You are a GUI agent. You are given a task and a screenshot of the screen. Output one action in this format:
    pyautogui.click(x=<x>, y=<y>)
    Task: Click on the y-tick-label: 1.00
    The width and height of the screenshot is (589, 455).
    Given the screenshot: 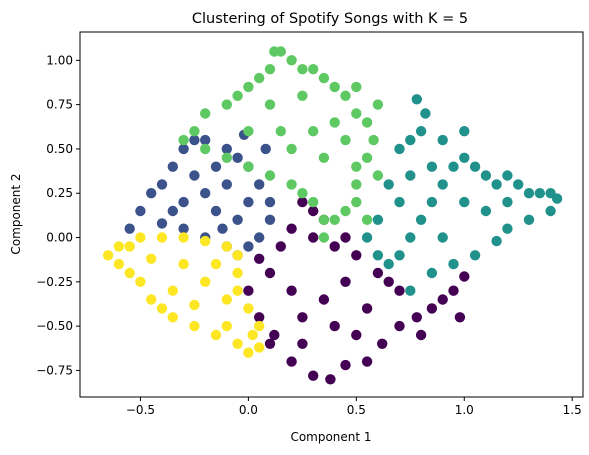 What is the action you would take?
    pyautogui.click(x=59, y=60)
    